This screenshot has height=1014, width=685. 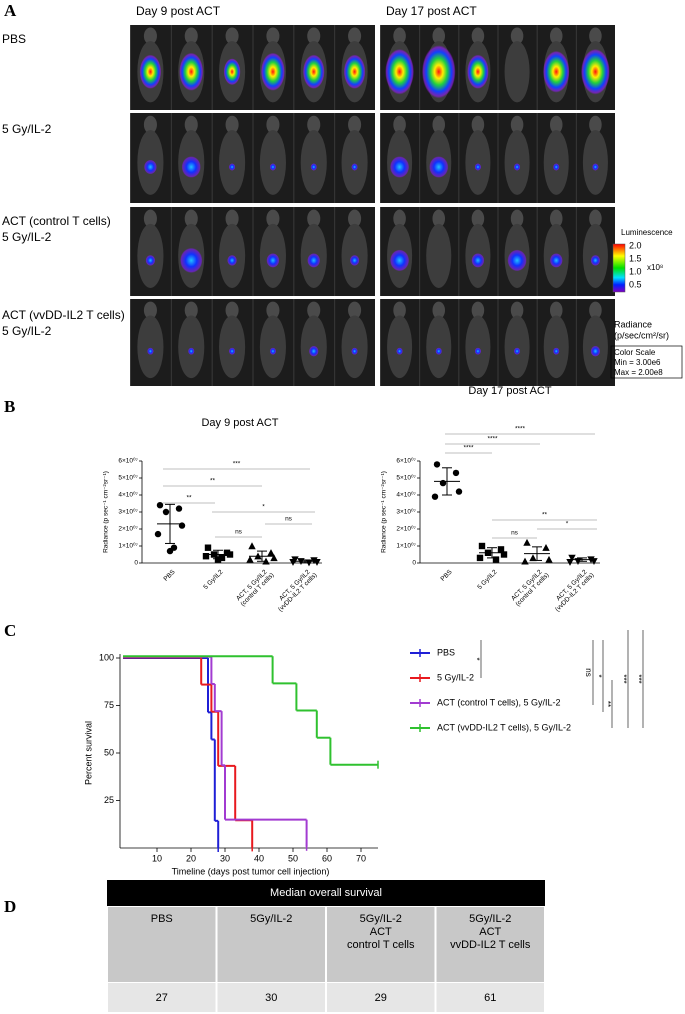 I want to click on table-title: Median overall survival, so click(x=326, y=893).